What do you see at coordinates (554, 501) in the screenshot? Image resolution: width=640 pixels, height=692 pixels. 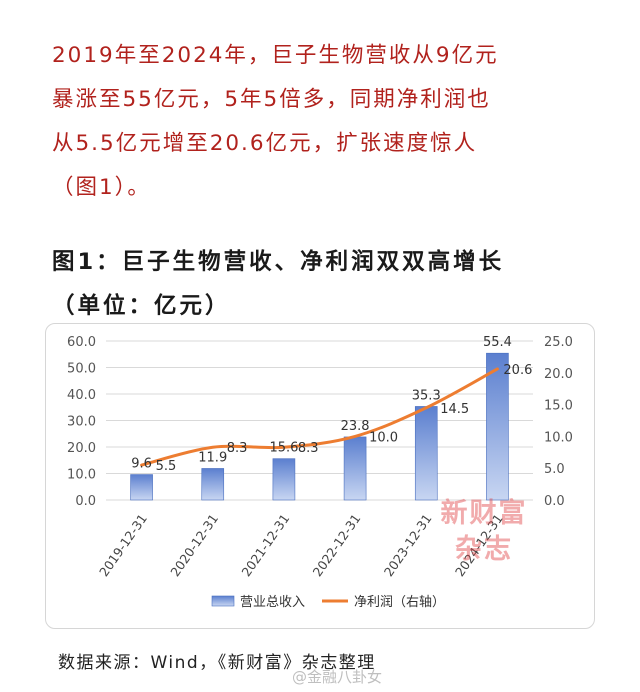 I see `y-right-tick-label: 0.0` at bounding box center [554, 501].